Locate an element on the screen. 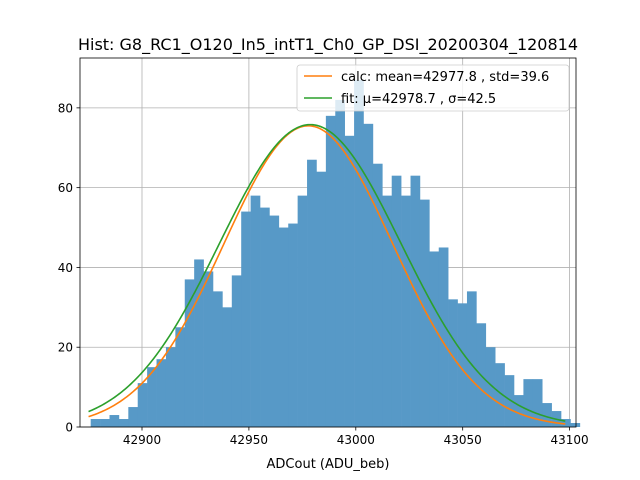 Image resolution: width=640 pixels, height=480 pixels. x-tick-label: 43100 is located at coordinates (569, 440).